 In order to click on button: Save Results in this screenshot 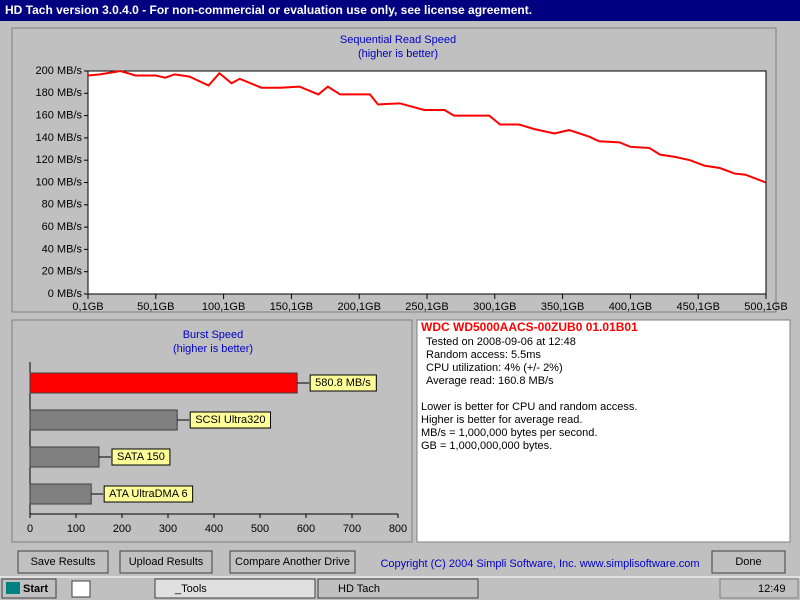, I will do `click(63, 562)`.